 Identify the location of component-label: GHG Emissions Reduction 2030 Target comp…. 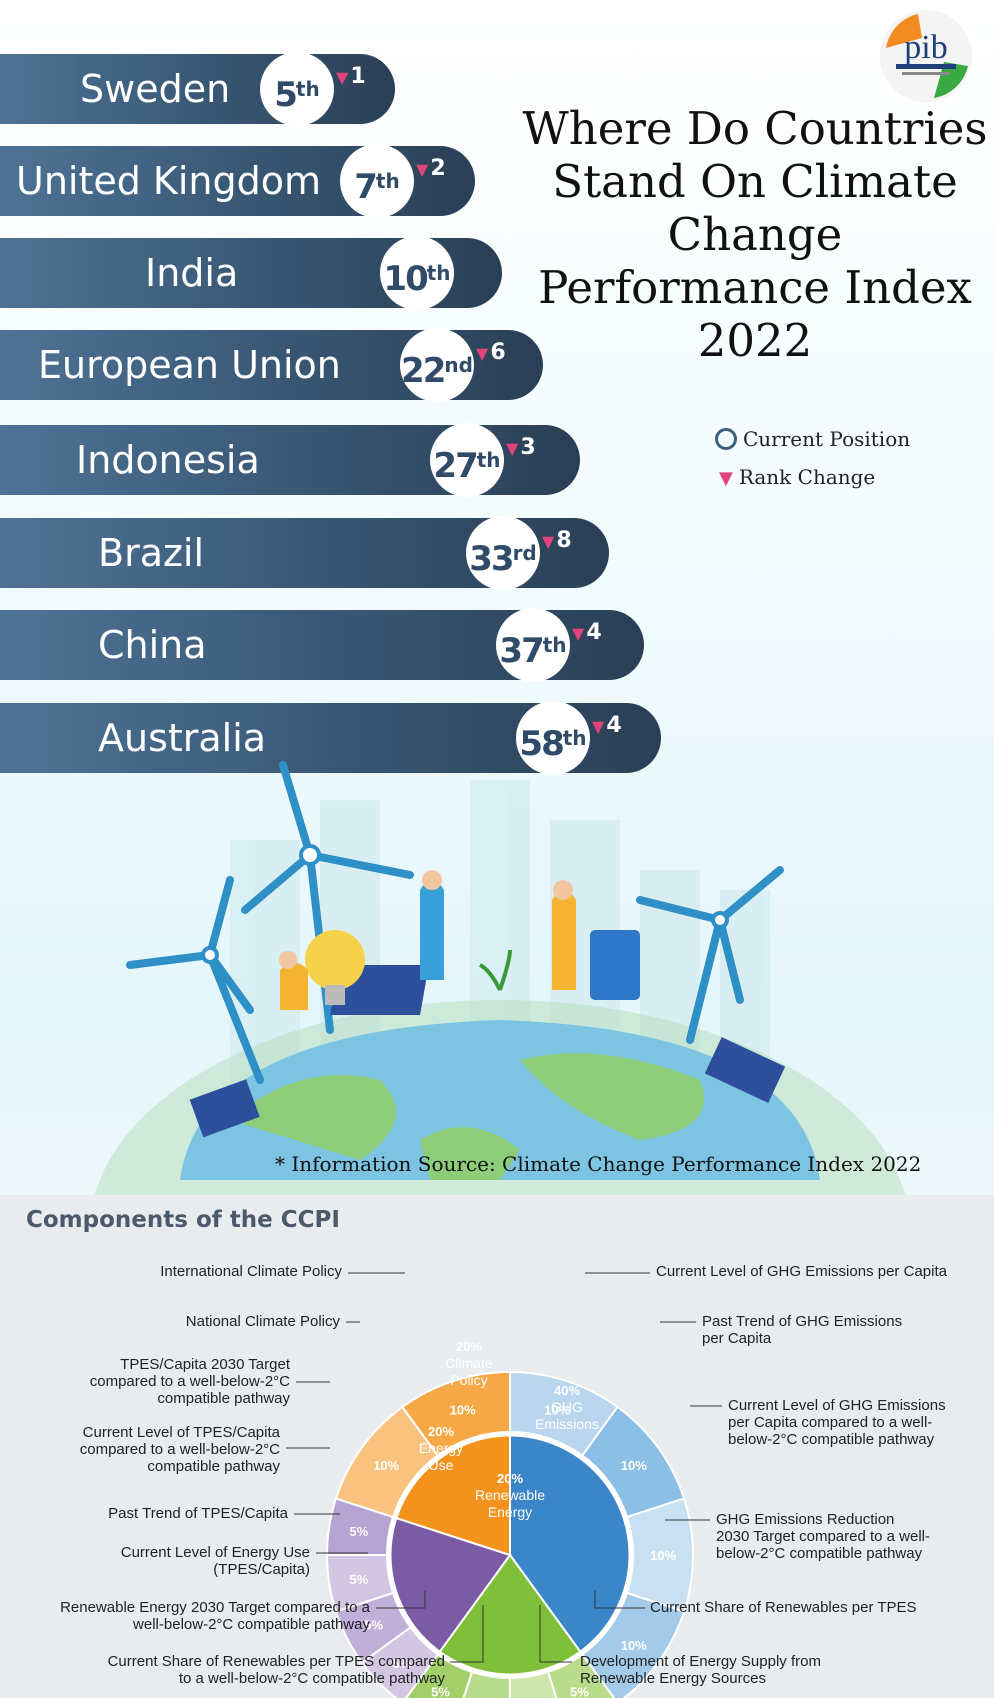
(823, 1536).